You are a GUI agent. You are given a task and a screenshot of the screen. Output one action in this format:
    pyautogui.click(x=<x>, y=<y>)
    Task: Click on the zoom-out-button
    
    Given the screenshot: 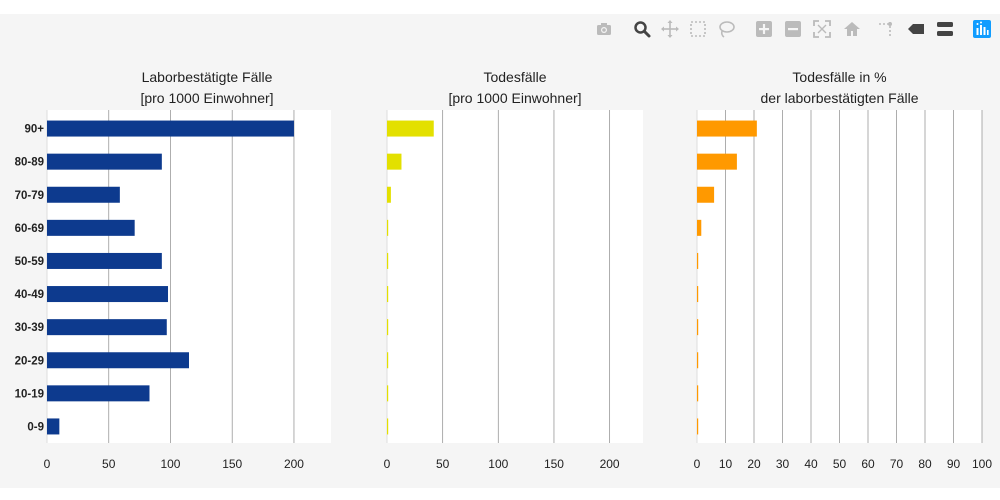 What is the action you would take?
    pyautogui.click(x=793, y=29)
    